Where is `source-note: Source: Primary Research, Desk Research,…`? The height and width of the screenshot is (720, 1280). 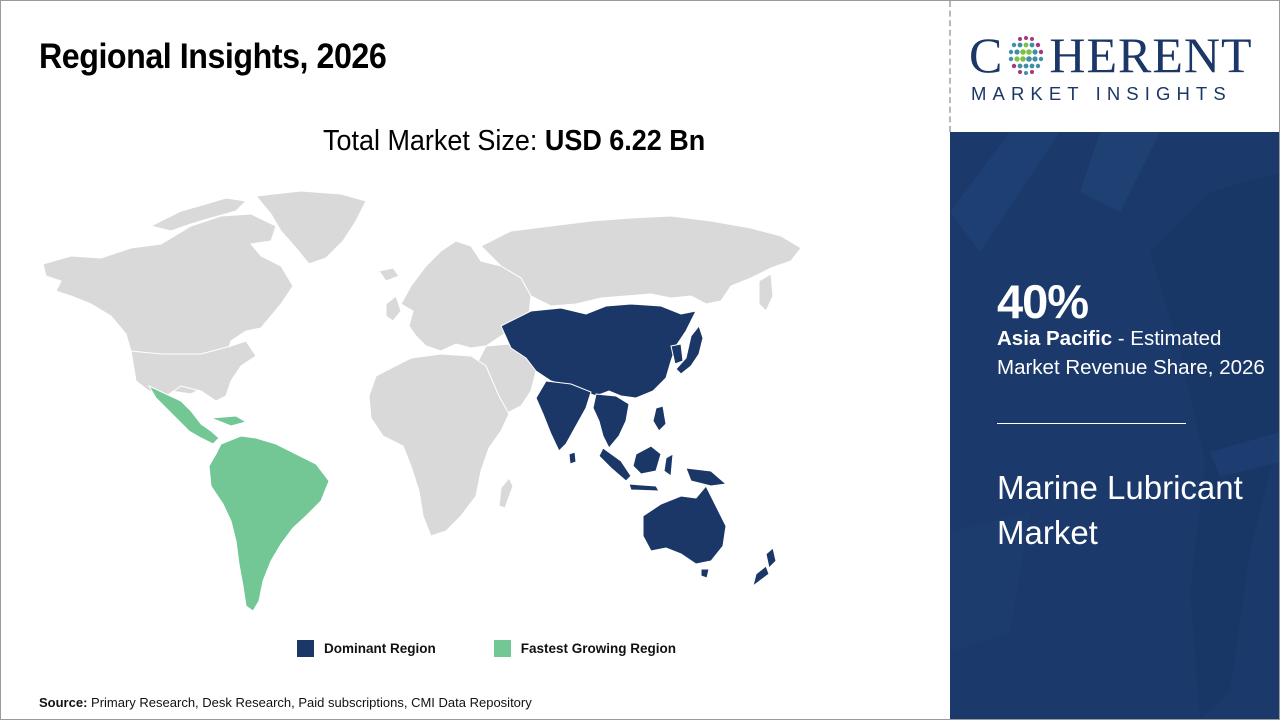 source-note: Source: Primary Research, Desk Research,… is located at coordinates (285, 702).